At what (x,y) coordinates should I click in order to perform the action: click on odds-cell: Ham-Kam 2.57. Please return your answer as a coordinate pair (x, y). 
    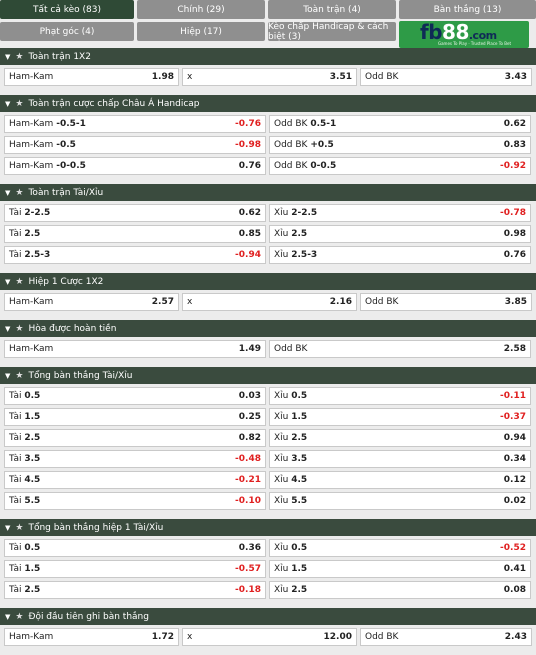
    Looking at the image, I should click on (91, 302).